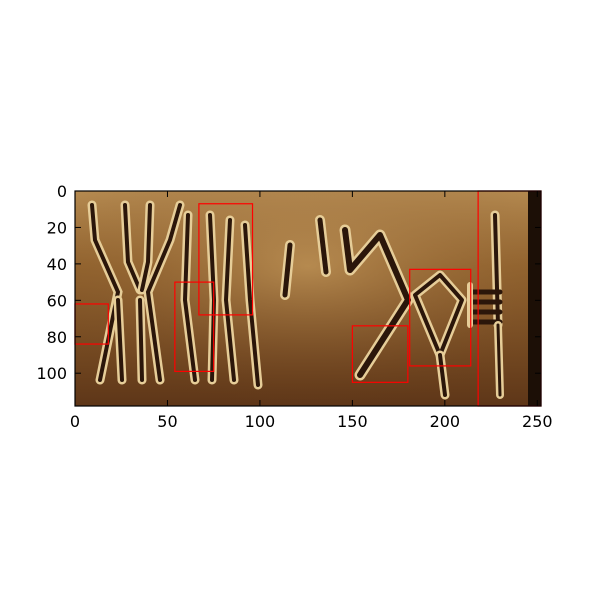 Image resolution: width=600 pixels, height=600 pixels. Describe the element at coordinates (305, 257) in the screenshot. I see `glyph-bars` at that location.